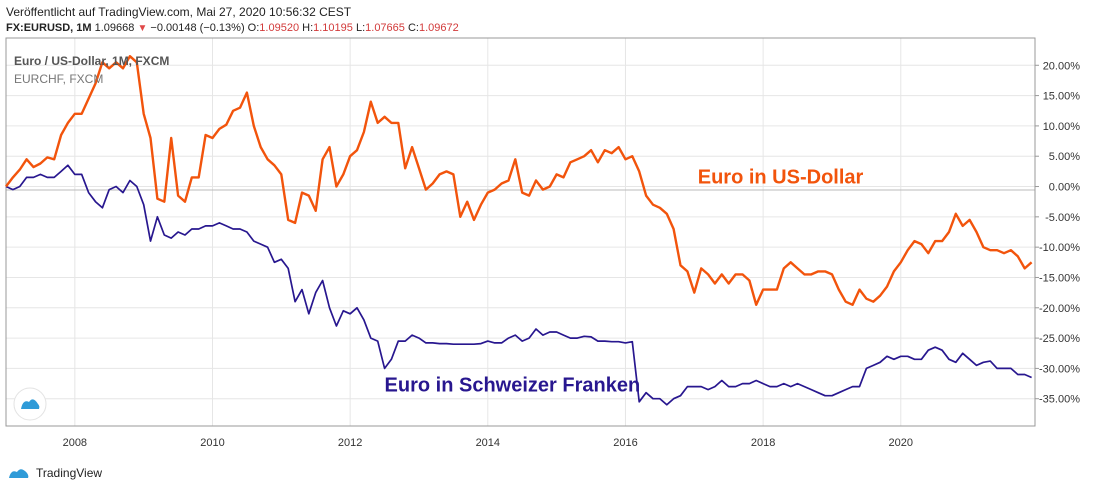 Image resolution: width=1100 pixels, height=492 pixels. What do you see at coordinates (49, 28) in the screenshot?
I see `symbol-label: FX:EURUSD, 1M` at bounding box center [49, 28].